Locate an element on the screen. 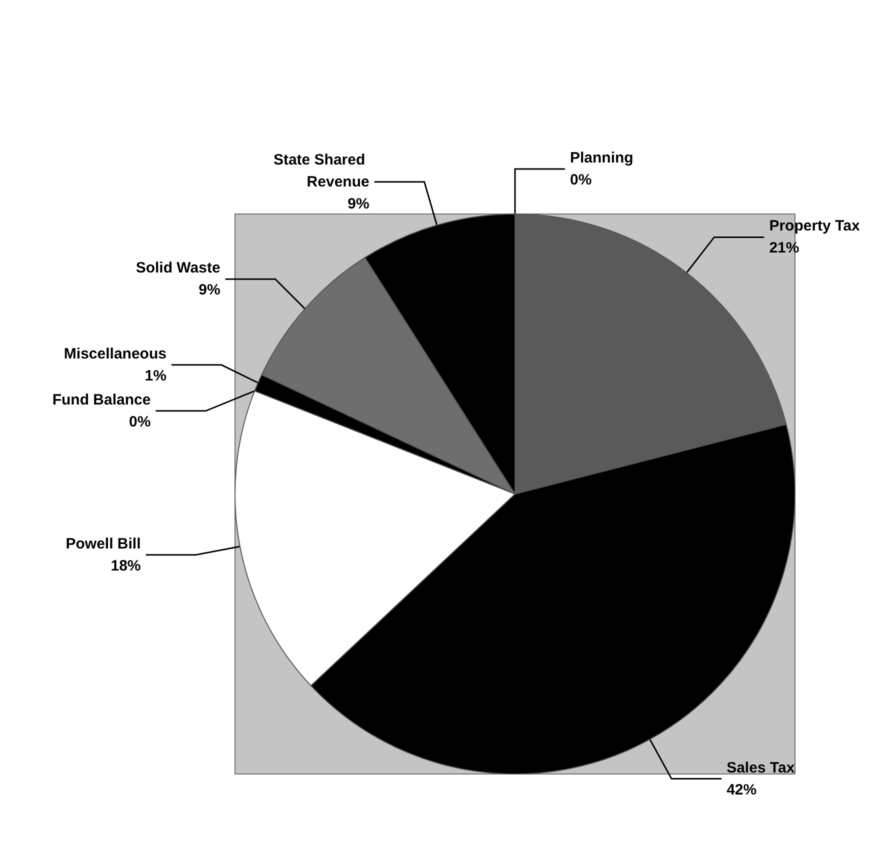 The height and width of the screenshot is (862, 881). data-label: 21% is located at coordinates (784, 248).